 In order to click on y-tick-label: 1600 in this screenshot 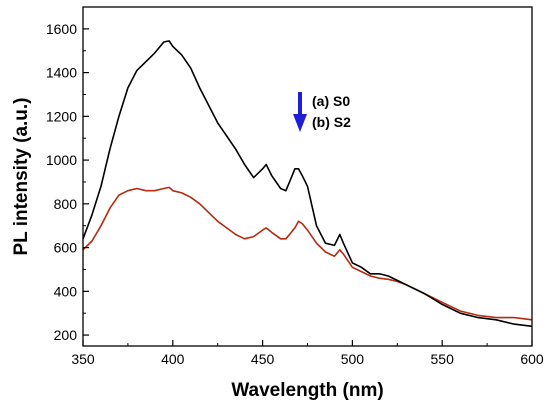, I will do `click(61, 29)`.